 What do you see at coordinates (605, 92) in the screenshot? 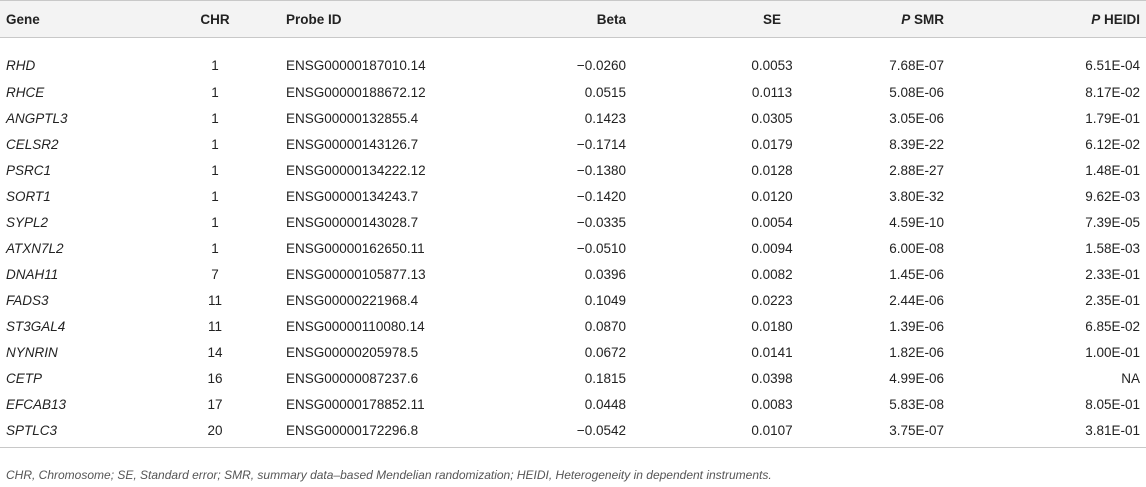
I see `cell-beta: 0.0515` at bounding box center [605, 92].